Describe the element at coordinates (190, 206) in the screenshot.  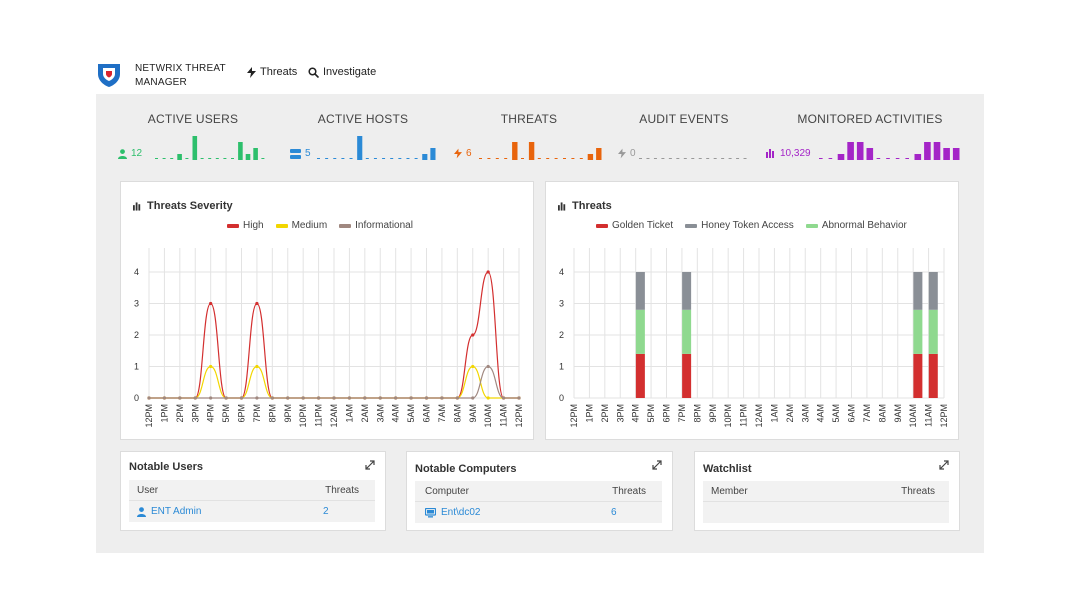
I see `card-title-text: Threats Severity` at that location.